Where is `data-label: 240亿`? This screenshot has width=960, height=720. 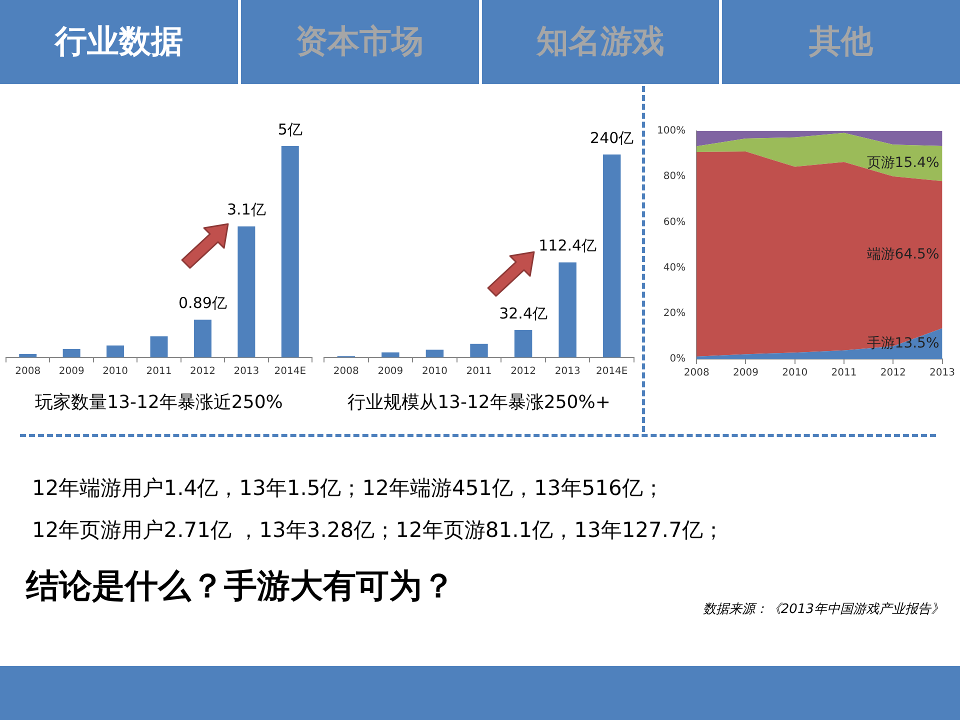 data-label: 240亿 is located at coordinates (612, 137).